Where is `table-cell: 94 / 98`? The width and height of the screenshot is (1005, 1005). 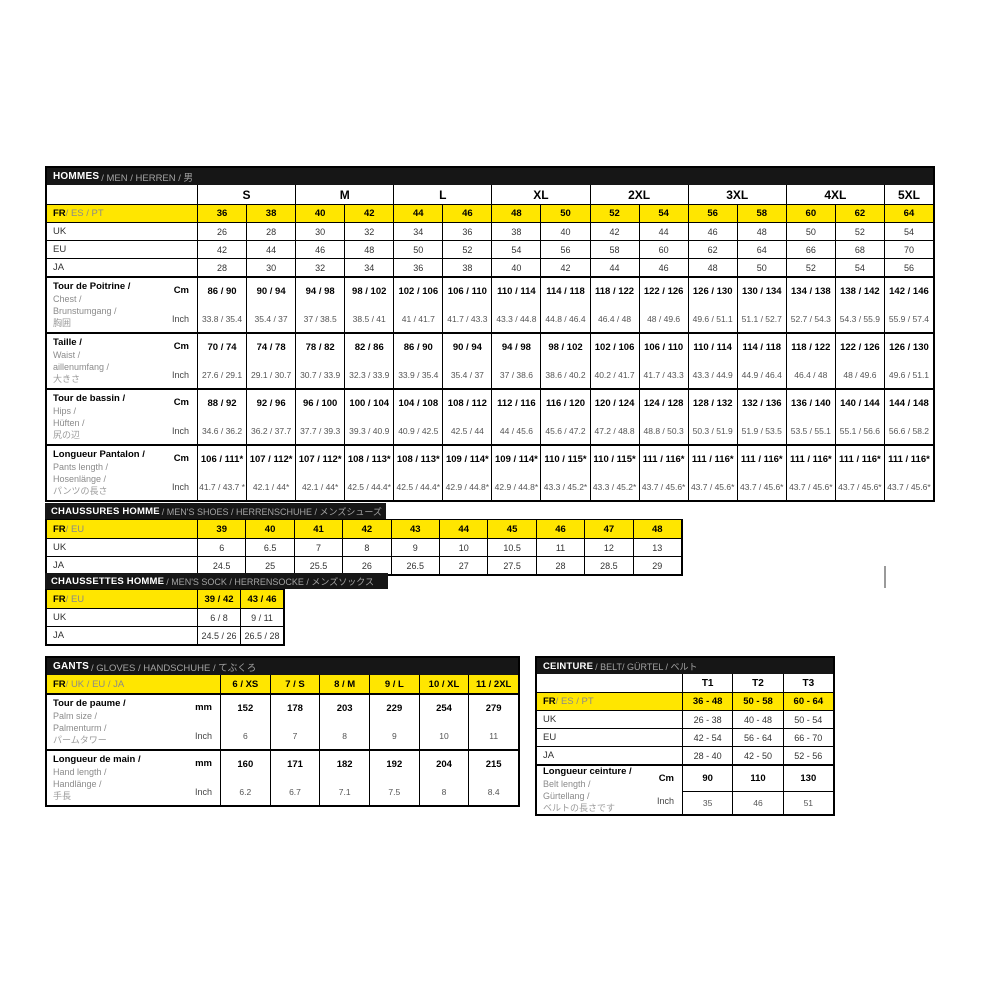
table-cell: 94 / 98 is located at coordinates (319, 291).